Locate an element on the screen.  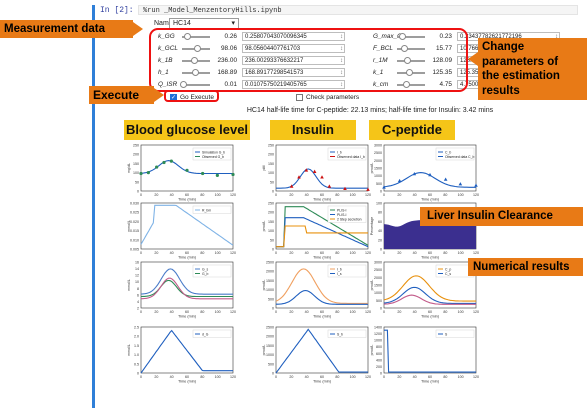
legend-label: 2 Step secretion is located at coordinates (349, 219).